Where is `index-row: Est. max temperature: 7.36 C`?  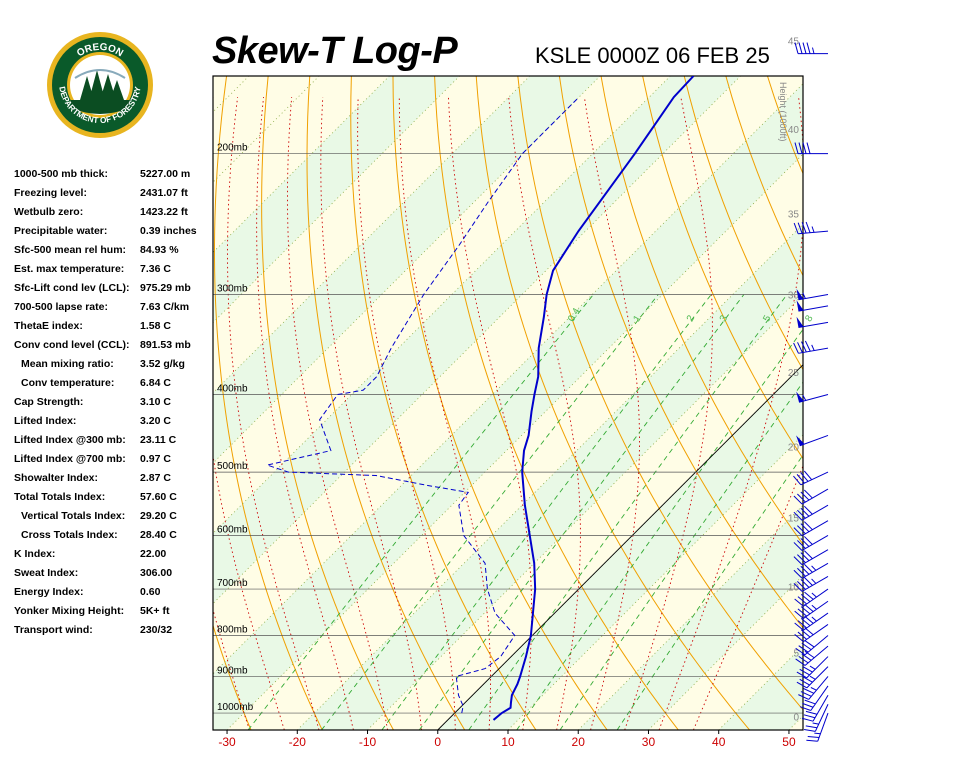 index-row: Est. max temperature: 7.36 C is located at coordinates (114, 272).